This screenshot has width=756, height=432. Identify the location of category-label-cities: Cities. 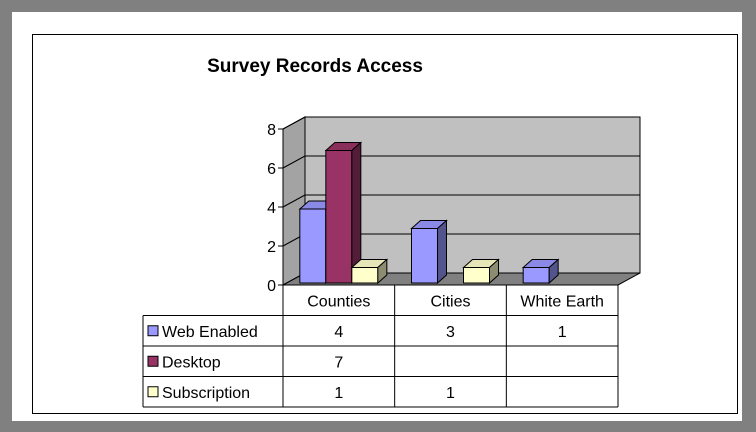
(450, 301).